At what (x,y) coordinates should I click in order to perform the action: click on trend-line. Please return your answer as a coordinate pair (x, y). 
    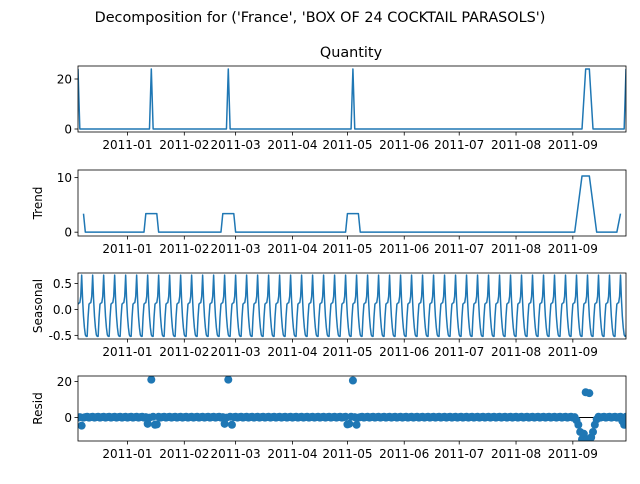
    Looking at the image, I should click on (352, 204).